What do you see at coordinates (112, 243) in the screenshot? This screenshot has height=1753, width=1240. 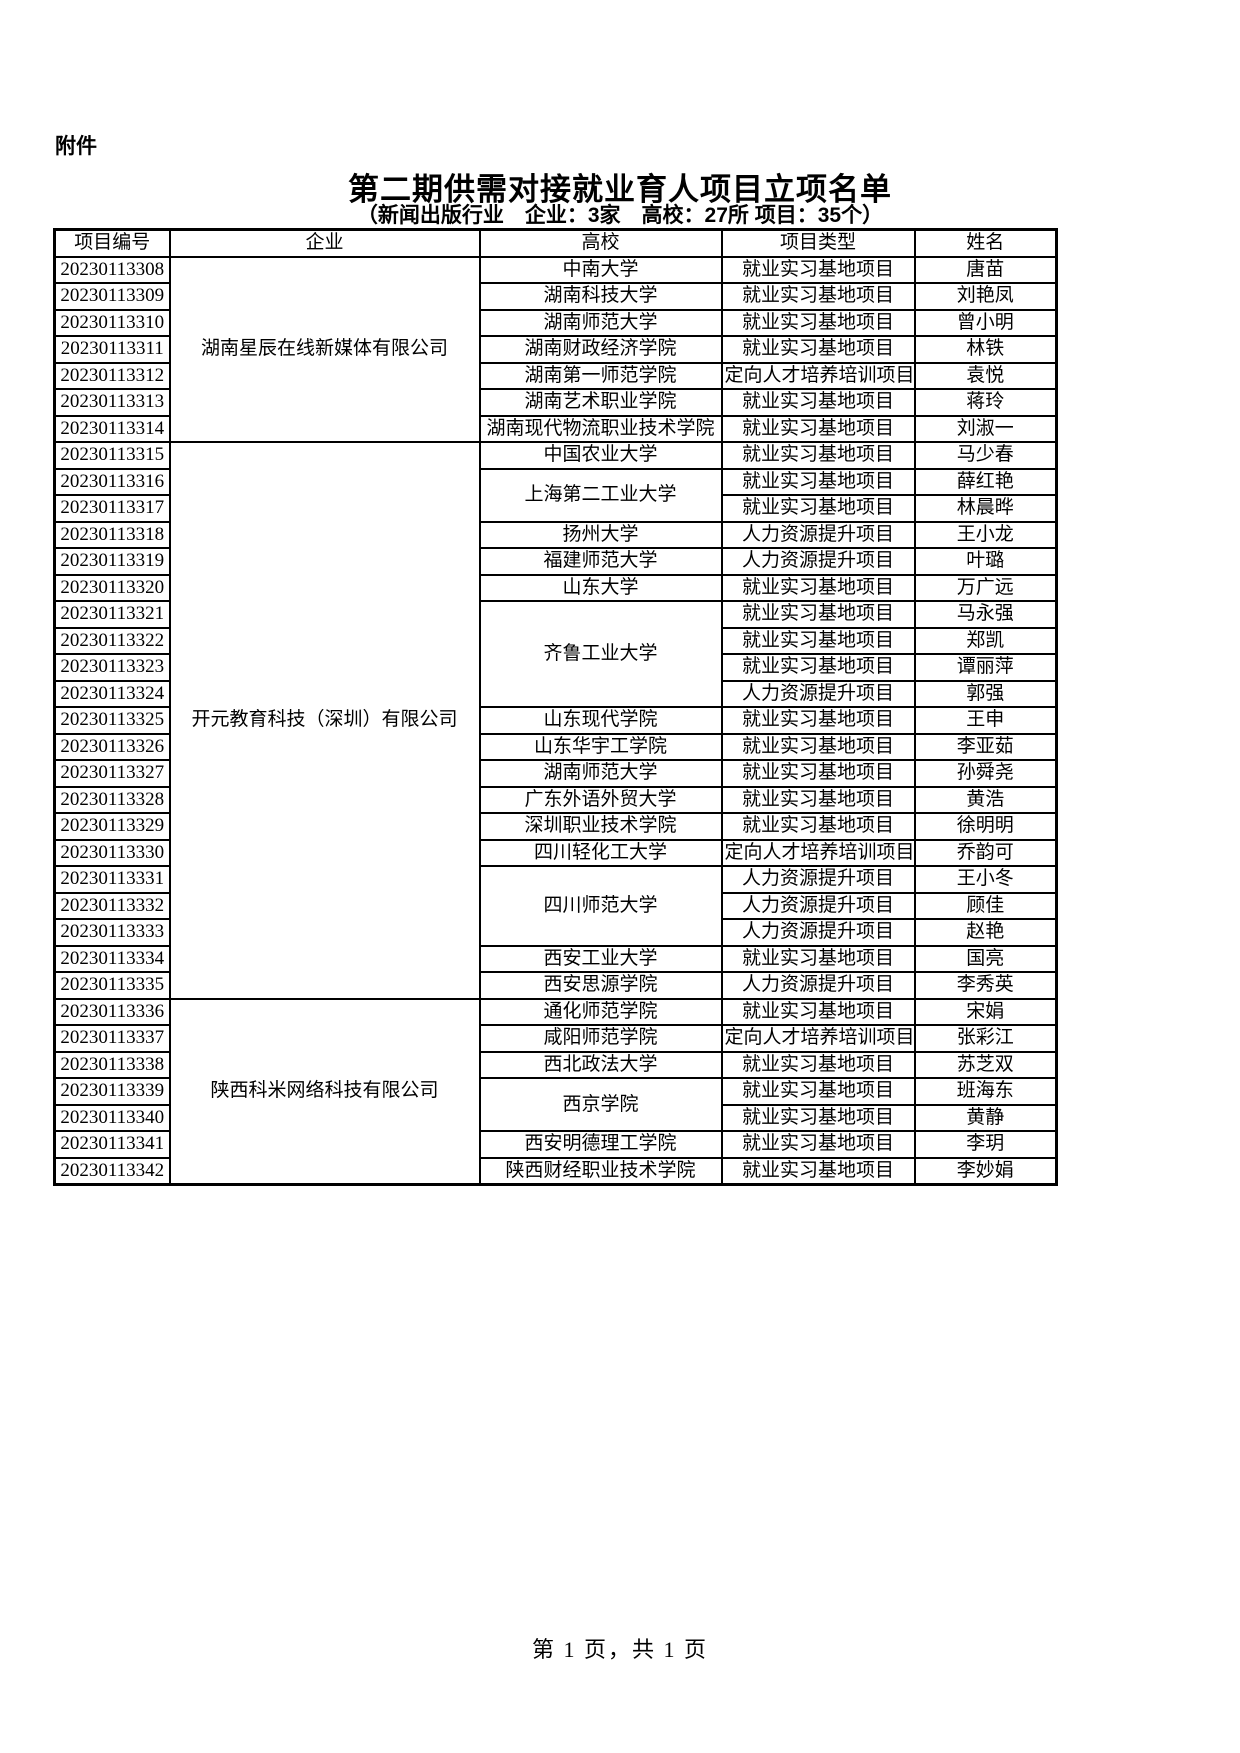 I see `column-header-project-id: 项目编号` at bounding box center [112, 243].